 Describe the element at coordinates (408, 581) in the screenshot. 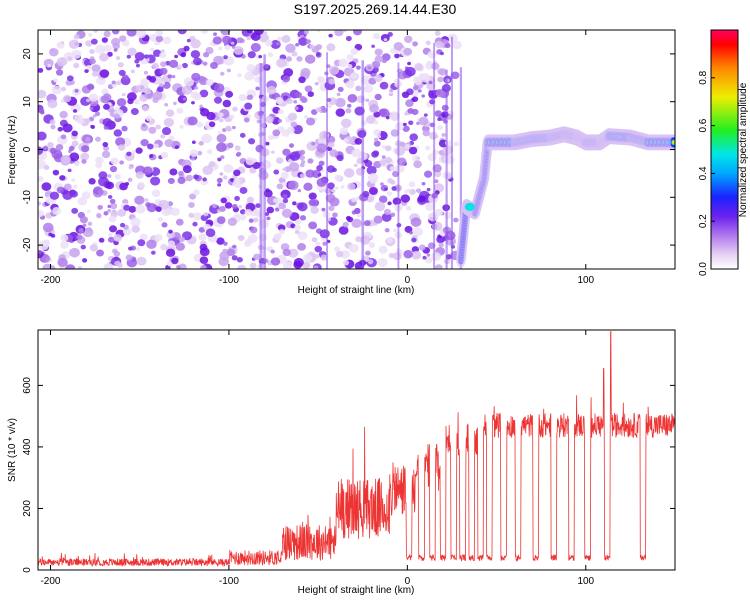

I see `snr-xtick-label: 0` at that location.